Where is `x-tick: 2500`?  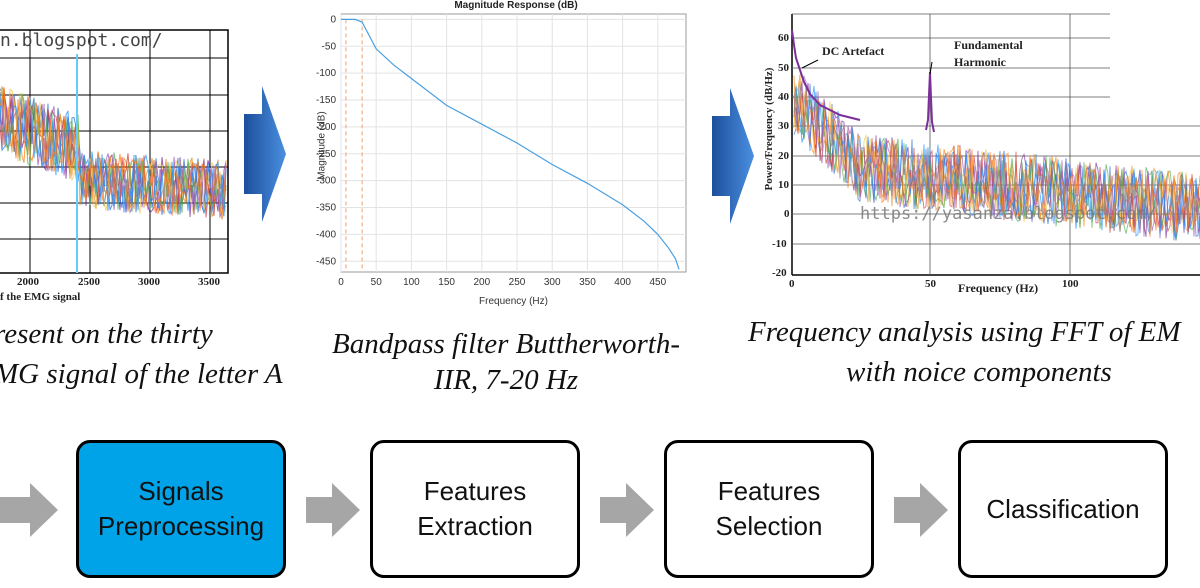
x-tick: 2500 is located at coordinates (89, 282).